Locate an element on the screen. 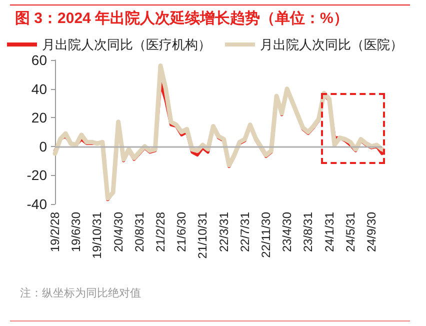 This screenshot has width=426, height=326. chart-title: 图 3：2024 年出院人次延续增长趋势（单位：%） is located at coordinates (181, 18).